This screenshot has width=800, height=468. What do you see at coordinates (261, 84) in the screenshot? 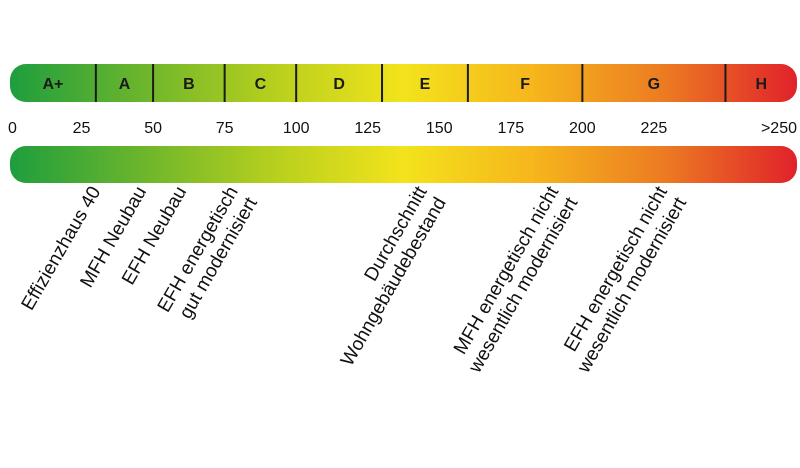
I see `energy-class-label: C` at bounding box center [261, 84].